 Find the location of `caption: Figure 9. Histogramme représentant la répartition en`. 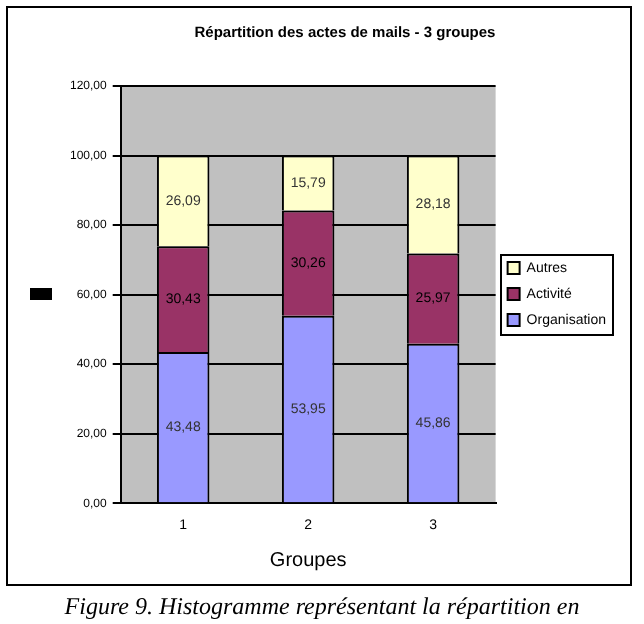

caption: Figure 9. Histogramme représentant la répartition en is located at coordinates (322, 607).